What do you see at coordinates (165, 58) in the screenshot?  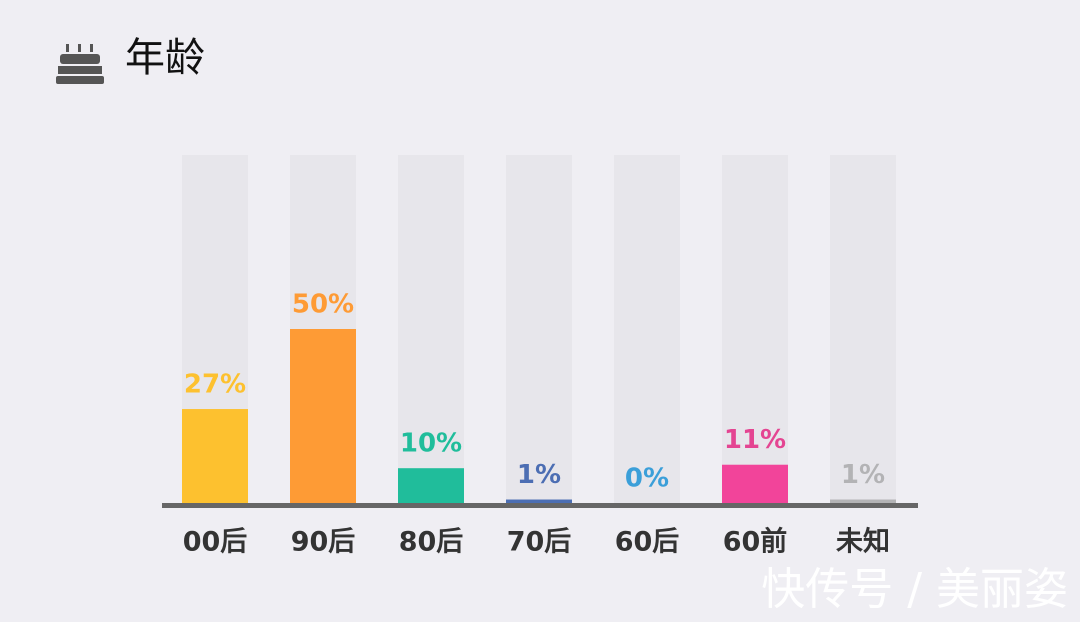 I see `section-title: 年龄` at bounding box center [165, 58].